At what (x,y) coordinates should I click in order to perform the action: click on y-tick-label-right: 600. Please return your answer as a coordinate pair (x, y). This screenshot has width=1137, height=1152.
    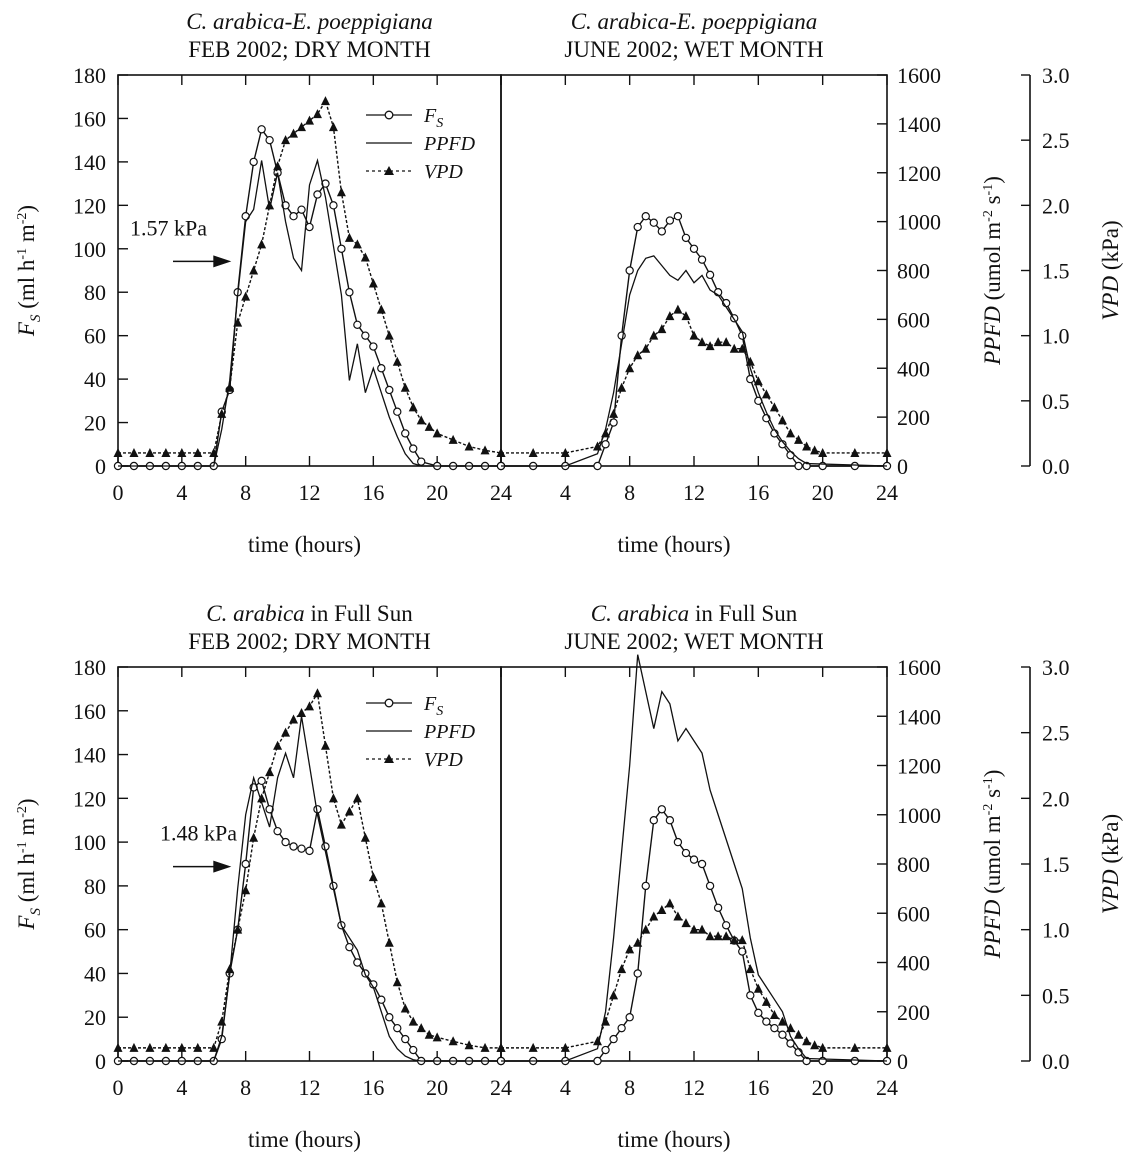
    Looking at the image, I should click on (913, 913).